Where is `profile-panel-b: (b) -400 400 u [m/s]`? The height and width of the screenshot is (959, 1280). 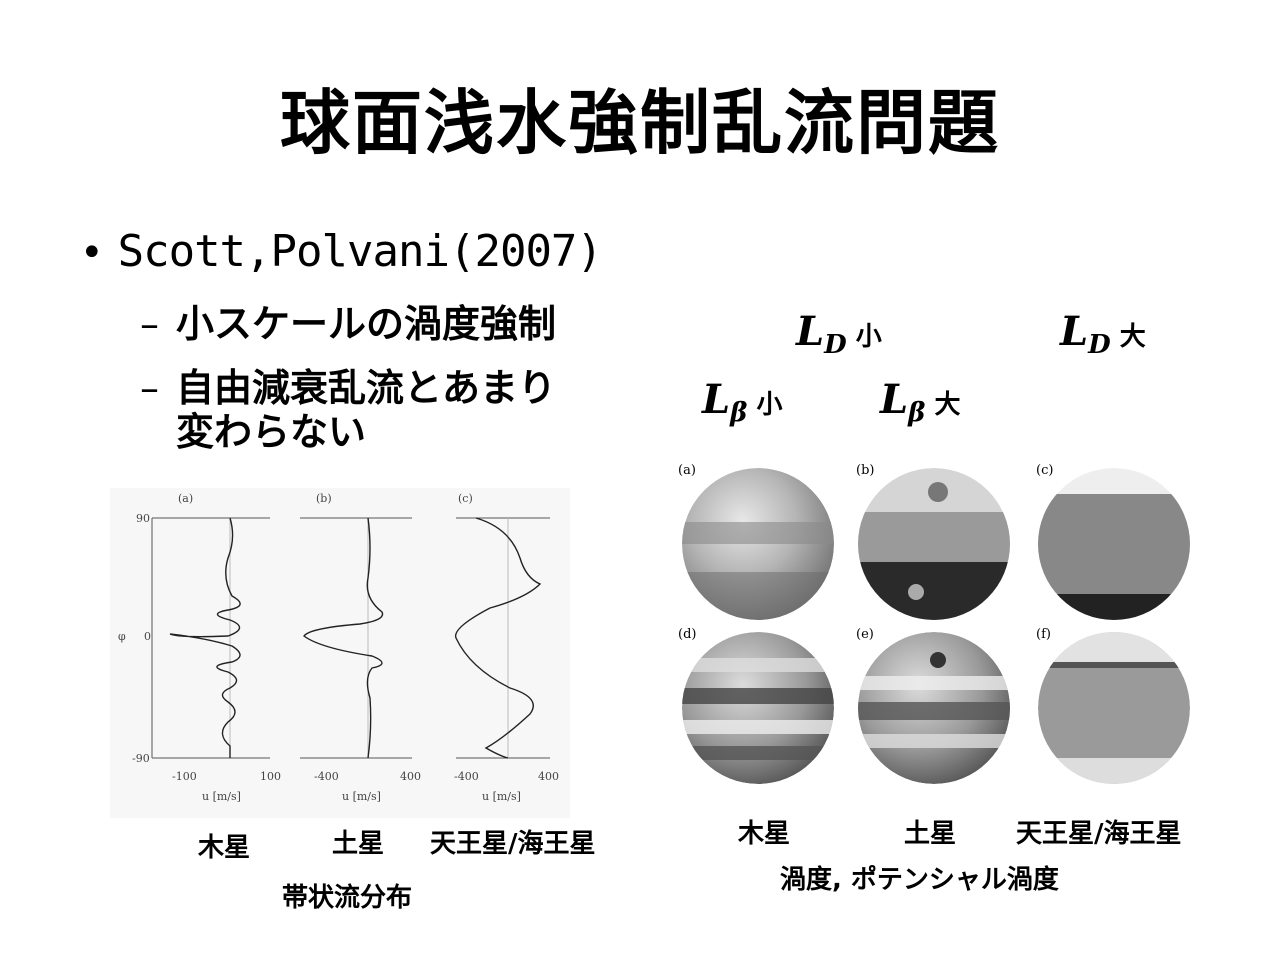 profile-panel-b: (b) -400 400 u [m/s] is located at coordinates (360, 647).